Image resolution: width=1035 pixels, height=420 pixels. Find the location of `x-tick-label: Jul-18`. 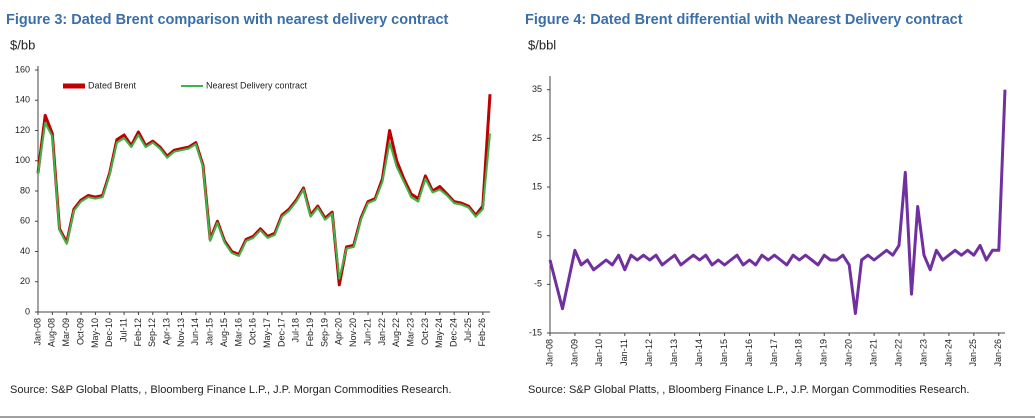

x-tick-label: Jul-18 is located at coordinates (296, 330).